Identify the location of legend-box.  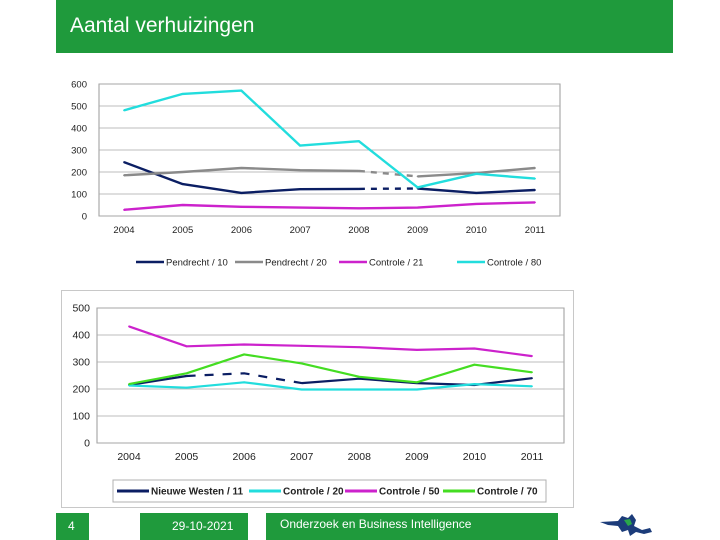
(329, 491).